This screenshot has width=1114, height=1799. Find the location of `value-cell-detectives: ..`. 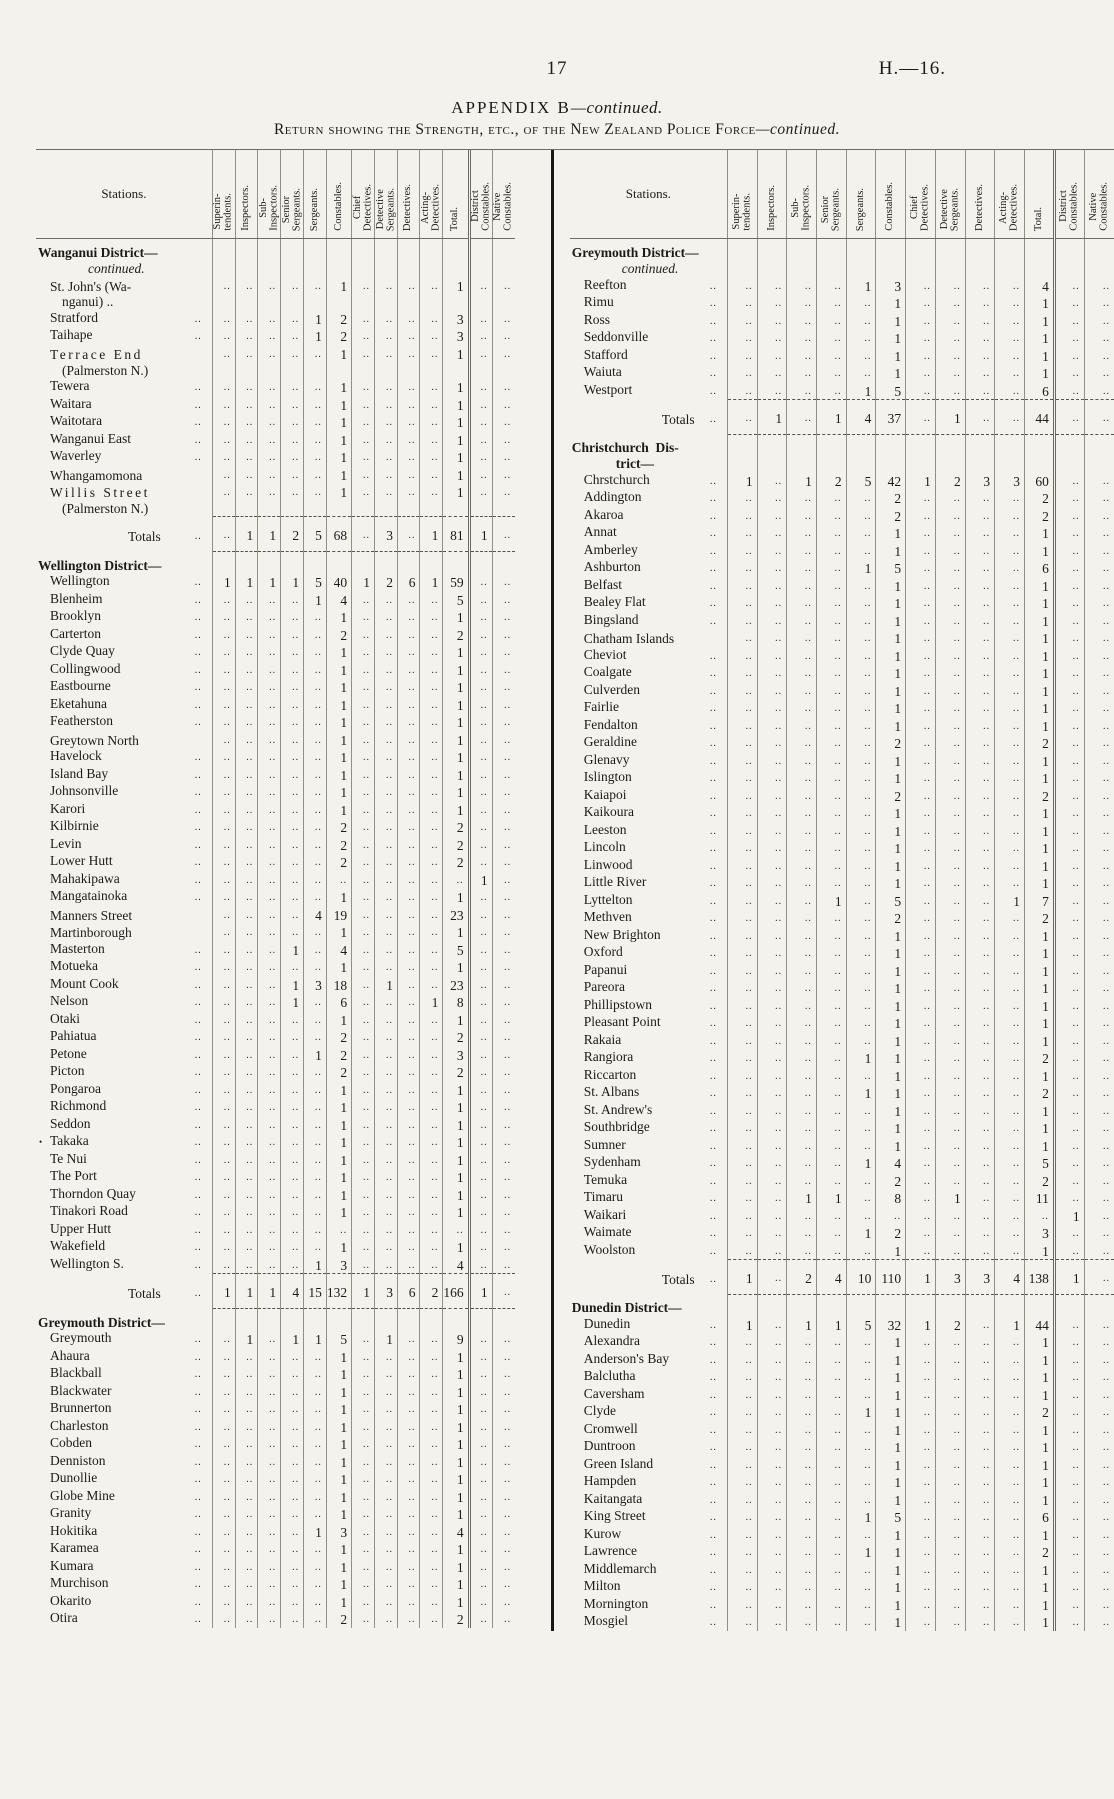

value-cell-detectives: .. is located at coordinates (979, 390).